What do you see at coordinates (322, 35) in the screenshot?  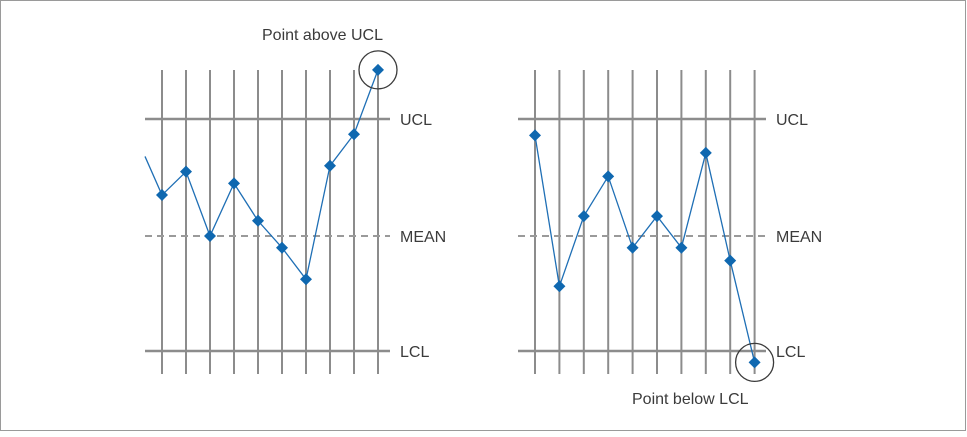 I see `callout-label: Point above UCL` at bounding box center [322, 35].